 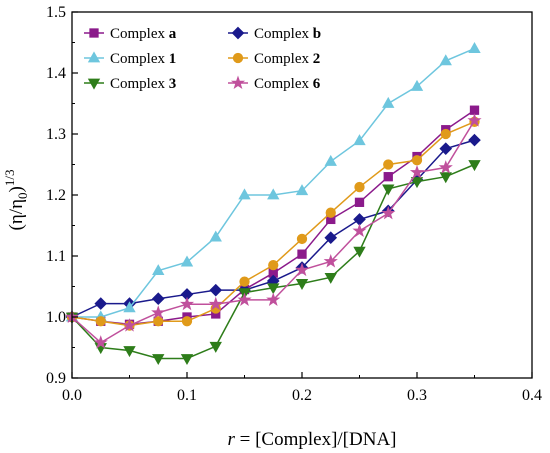 I want to click on x-tick-label: 0.1, so click(x=187, y=395).